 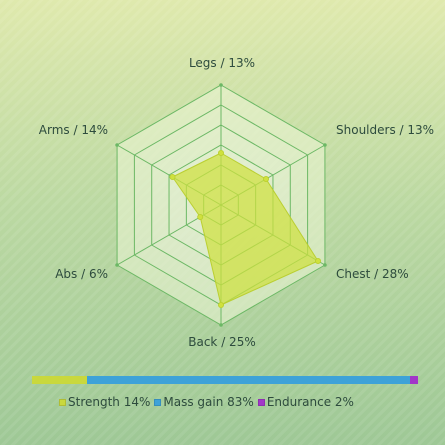 I want to click on axis-end-arms, so click(x=117, y=145).